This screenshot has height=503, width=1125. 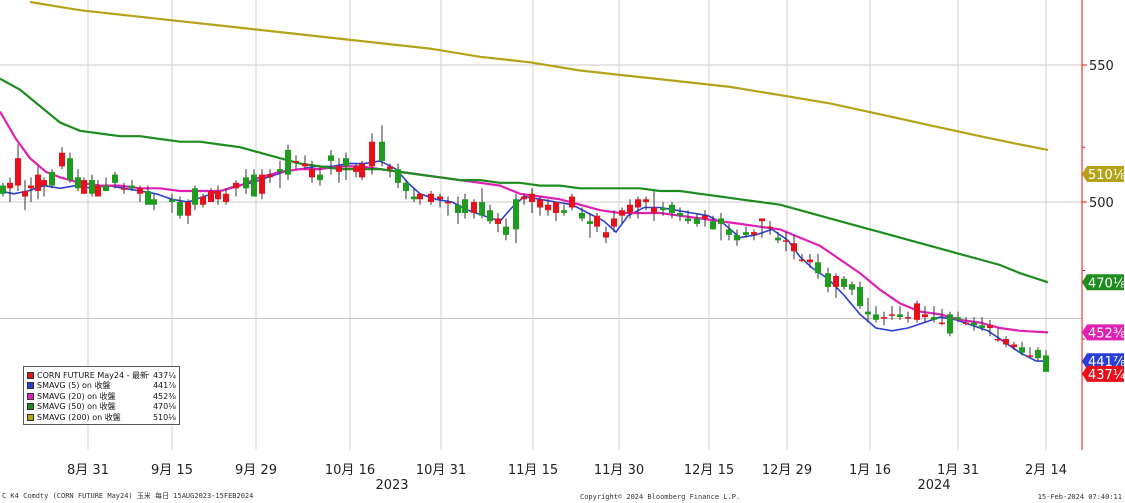 What do you see at coordinates (787, 470) in the screenshot?
I see `x-tick-label: 12月 29` at bounding box center [787, 470].